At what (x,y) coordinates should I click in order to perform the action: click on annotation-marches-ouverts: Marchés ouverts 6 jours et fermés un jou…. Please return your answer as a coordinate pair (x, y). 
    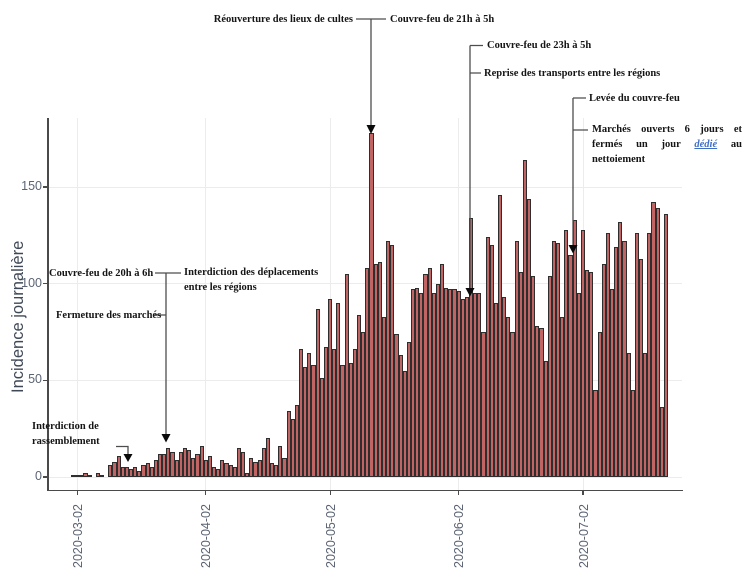
    Looking at the image, I should click on (667, 144).